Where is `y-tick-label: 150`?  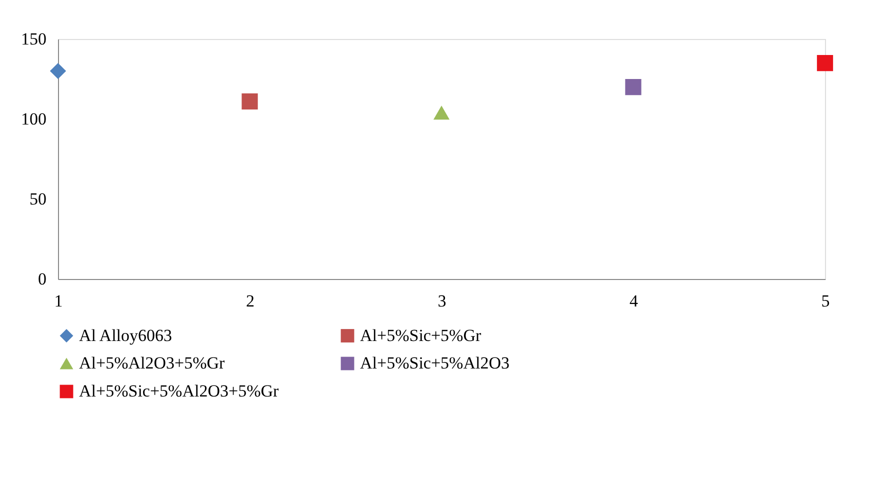 y-tick-label: 150 is located at coordinates (33, 39).